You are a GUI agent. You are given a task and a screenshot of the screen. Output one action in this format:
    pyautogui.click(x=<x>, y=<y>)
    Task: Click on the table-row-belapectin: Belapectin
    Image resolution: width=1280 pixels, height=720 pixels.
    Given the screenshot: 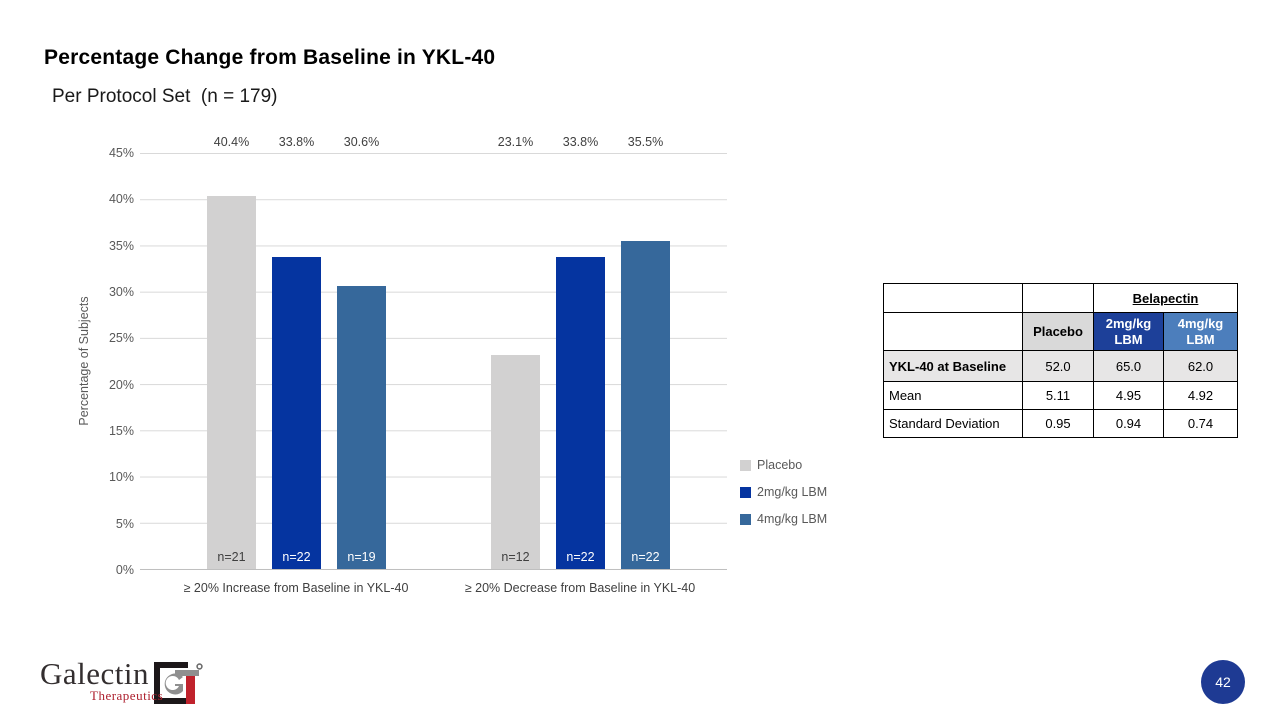 What is the action you would take?
    pyautogui.click(x=1060, y=298)
    